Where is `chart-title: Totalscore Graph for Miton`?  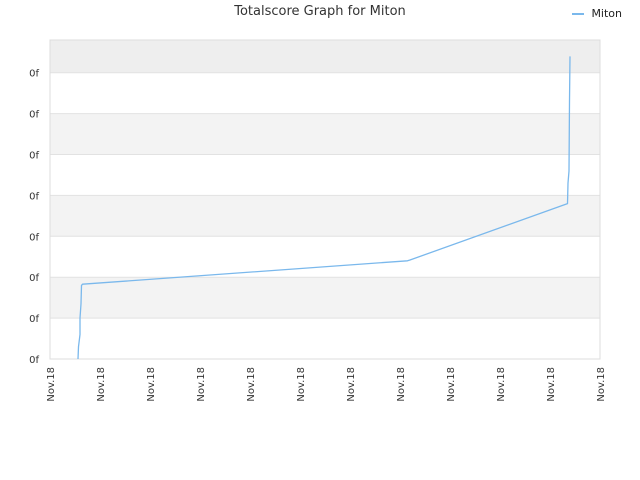
chart-title: Totalscore Graph for Miton is located at coordinates (320, 11).